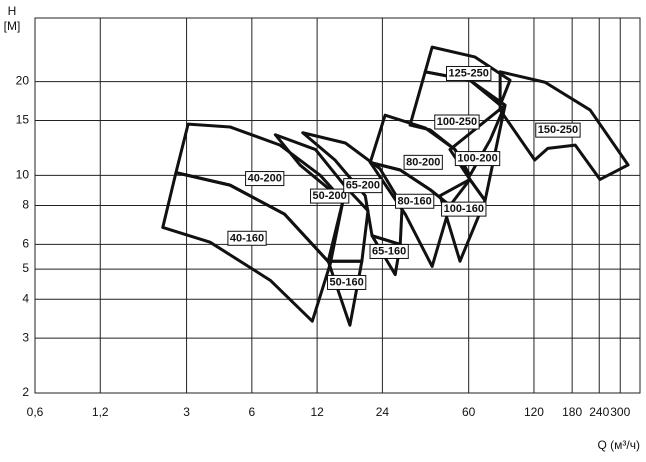  I want to click on y-tick-label: 15, so click(23, 120).